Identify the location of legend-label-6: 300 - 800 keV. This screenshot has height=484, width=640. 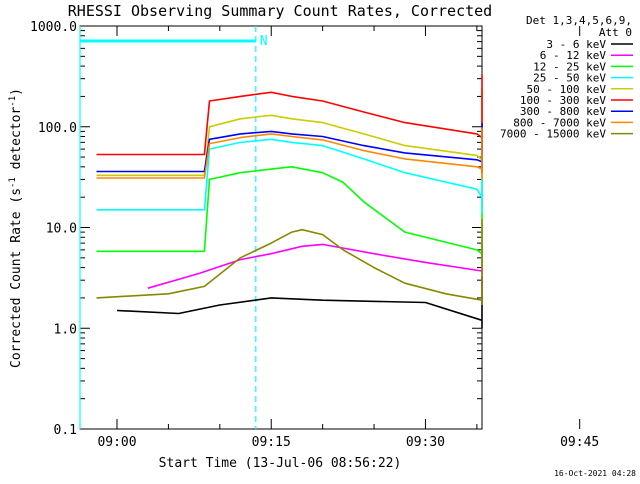
(563, 111).